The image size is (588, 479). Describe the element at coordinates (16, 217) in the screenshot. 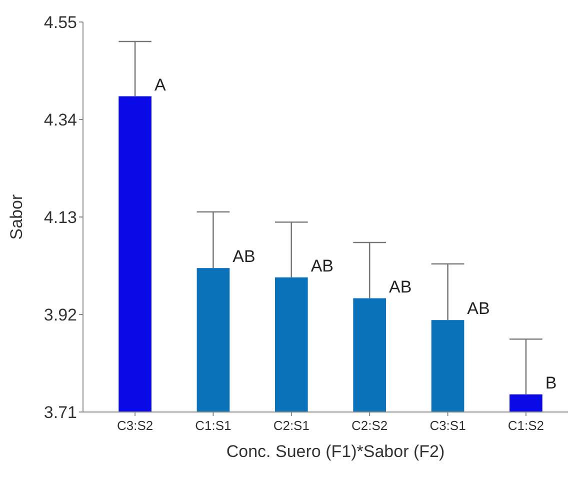

I see `y-axis-title: Sabor` at that location.